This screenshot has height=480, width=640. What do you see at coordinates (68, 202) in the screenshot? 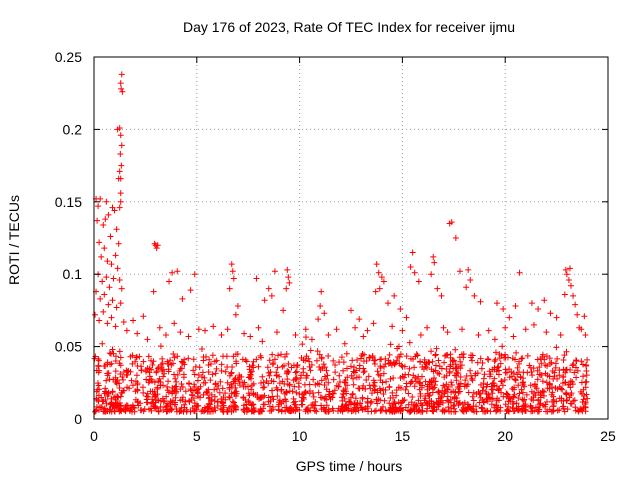
I see `y-tick-label: 0.15` at bounding box center [68, 202].